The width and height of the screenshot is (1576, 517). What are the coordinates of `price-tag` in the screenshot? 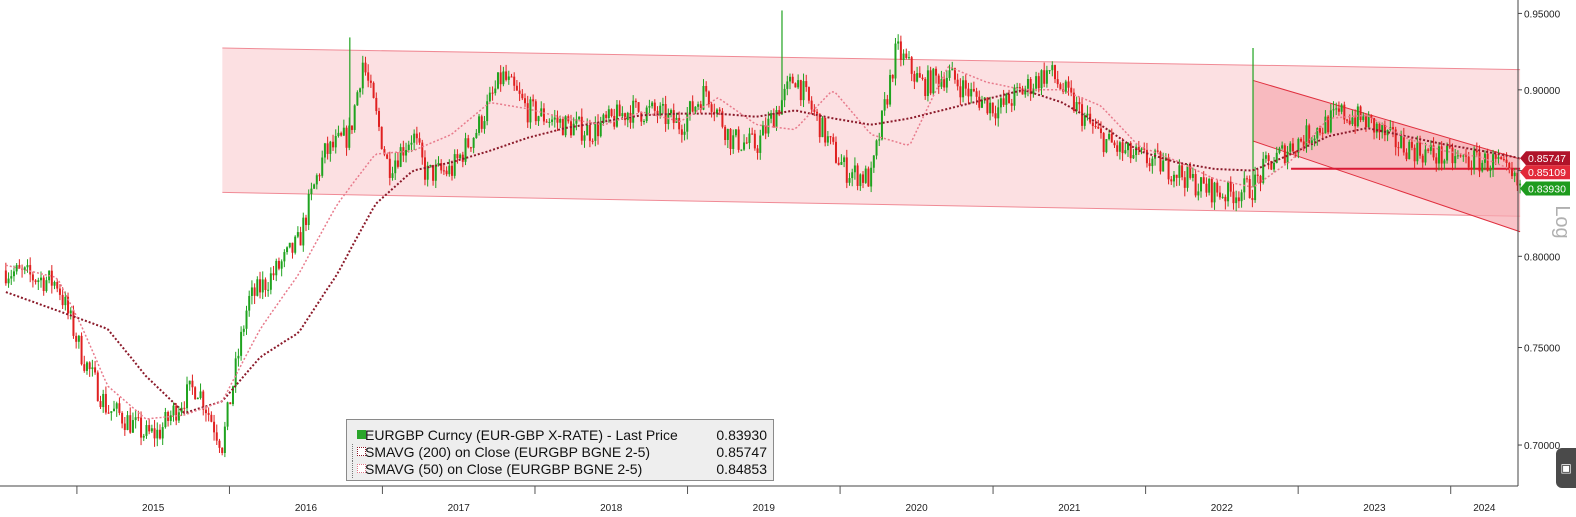 It's located at (1545, 188).